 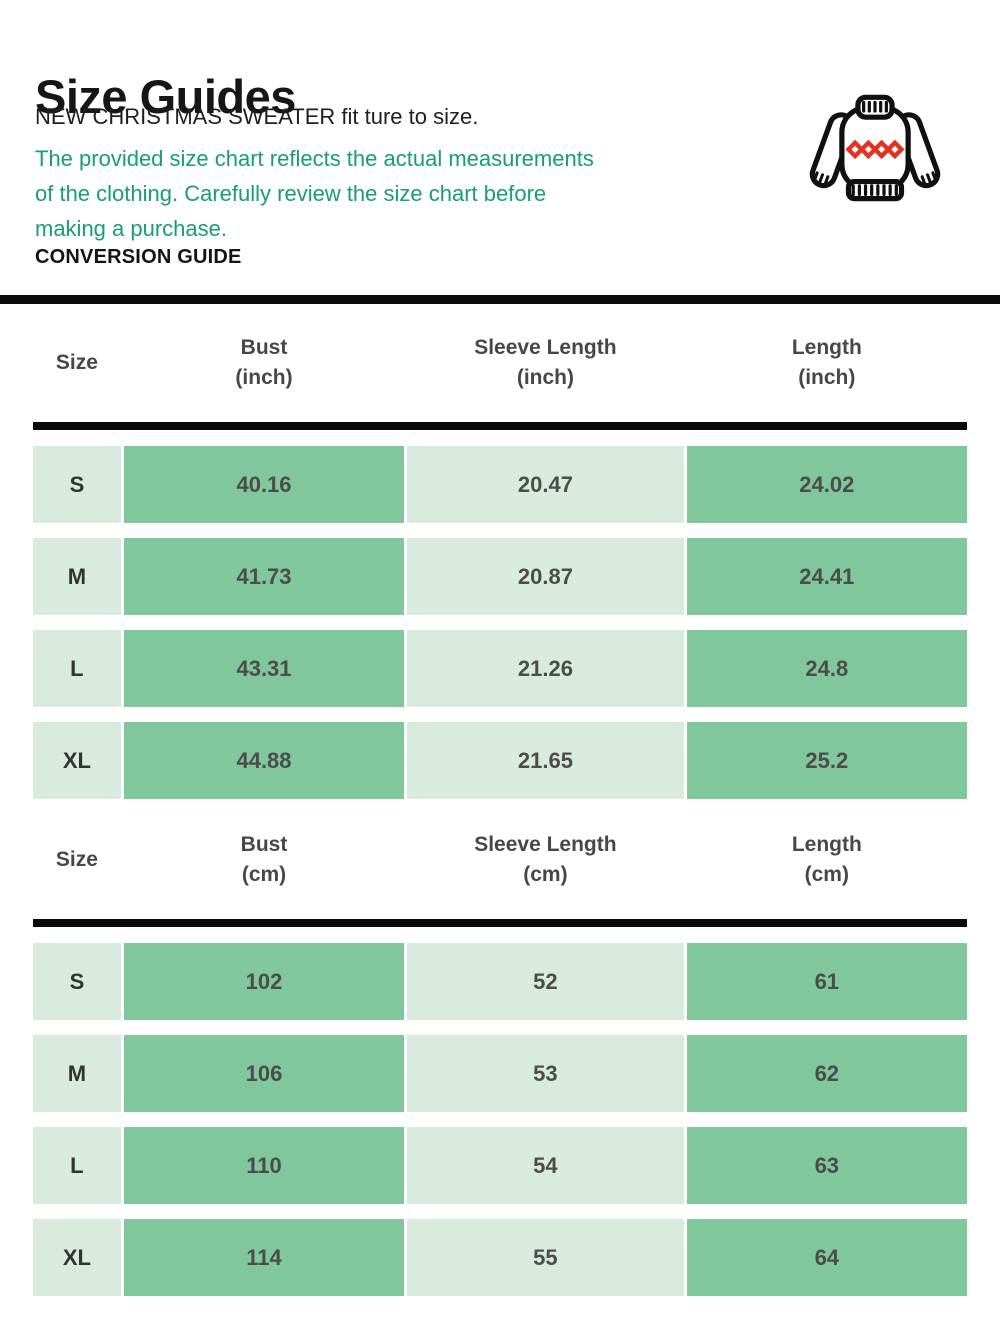 What do you see at coordinates (500, 299) in the screenshot?
I see `section-divider-bar` at bounding box center [500, 299].